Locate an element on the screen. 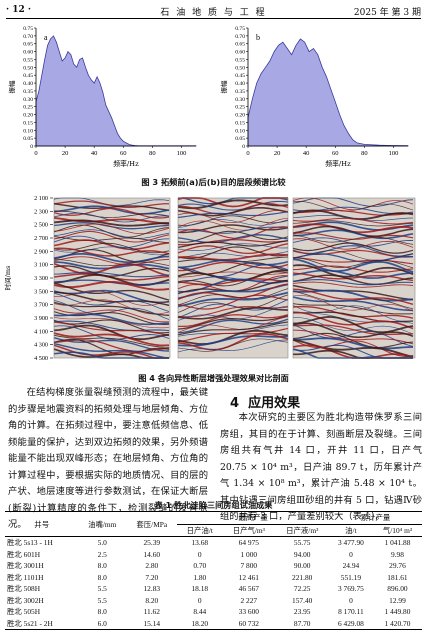  value-cell: 18.18 is located at coordinates (200, 589).